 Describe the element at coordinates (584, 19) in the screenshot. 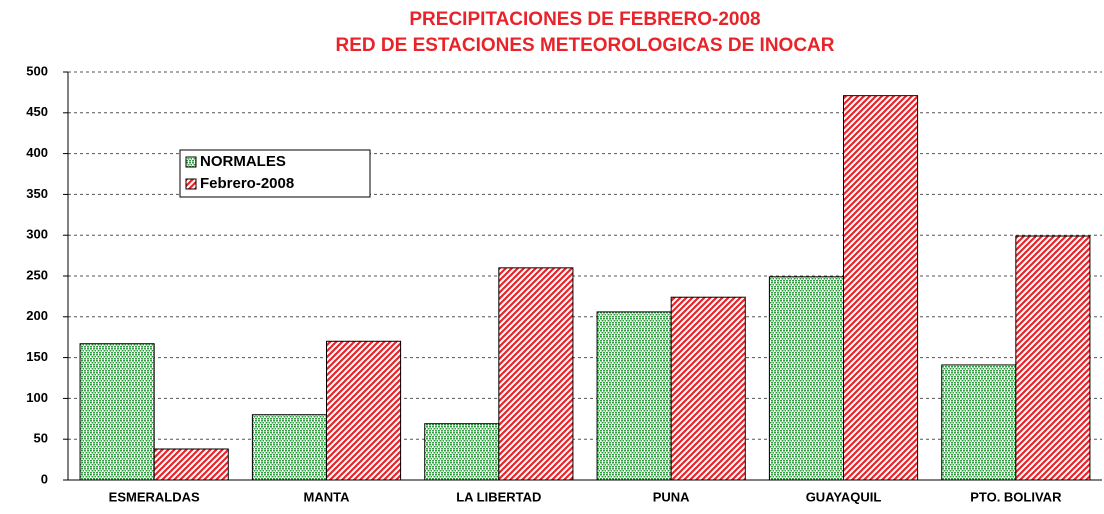

I see `chart-title: PRECIPITACIONES DE FEBRERO-2008` at that location.